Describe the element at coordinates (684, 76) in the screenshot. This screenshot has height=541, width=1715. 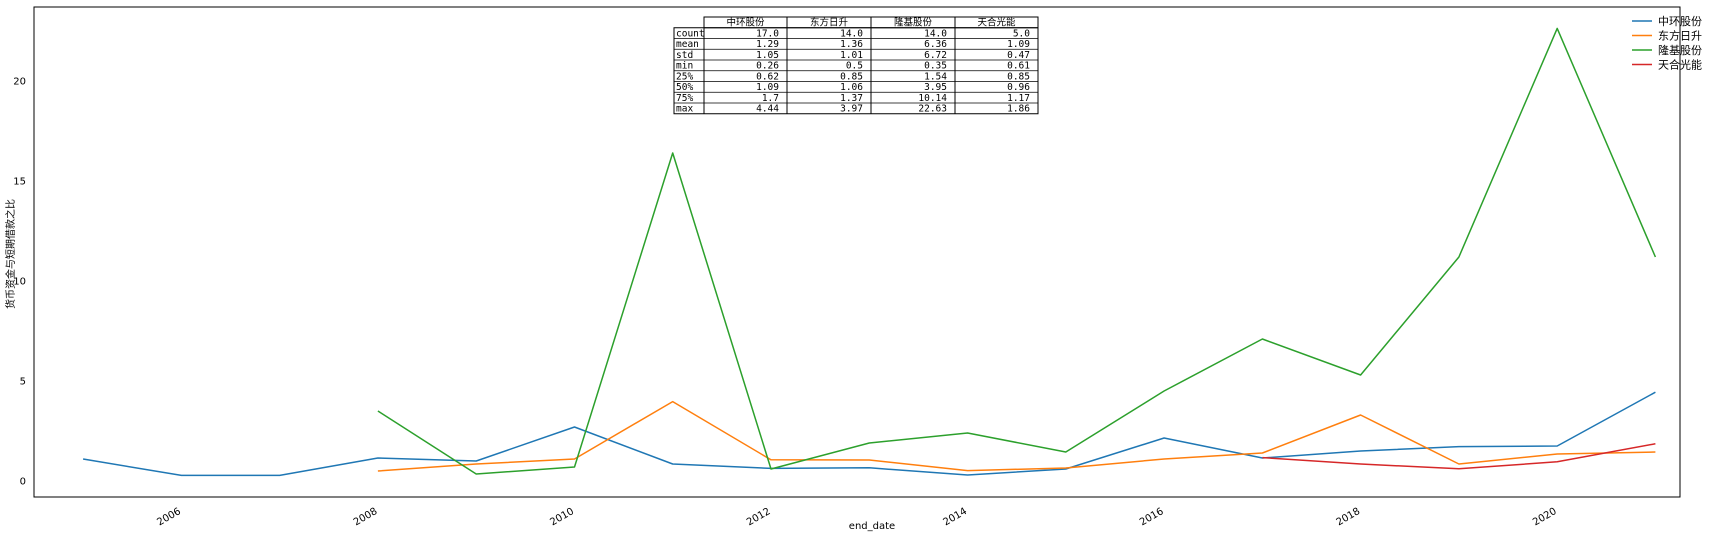
I see `table-row-label: 25%` at that location.